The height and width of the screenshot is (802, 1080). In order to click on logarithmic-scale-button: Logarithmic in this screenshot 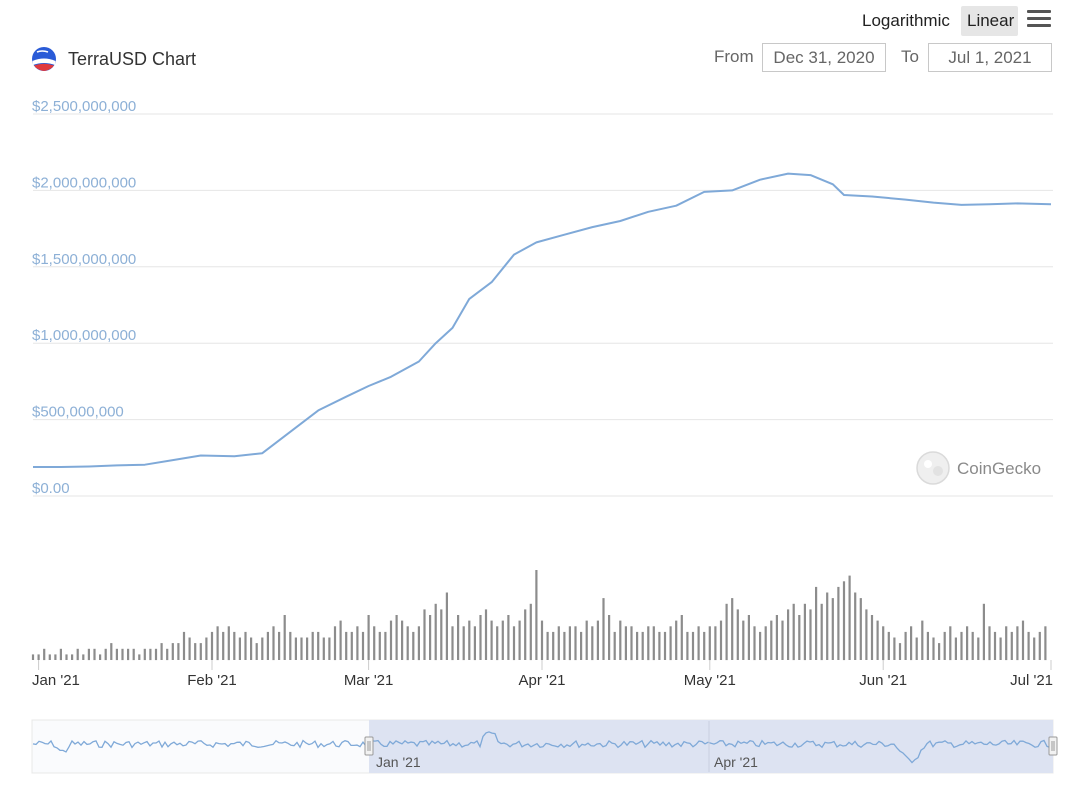, I will do `click(906, 20)`.